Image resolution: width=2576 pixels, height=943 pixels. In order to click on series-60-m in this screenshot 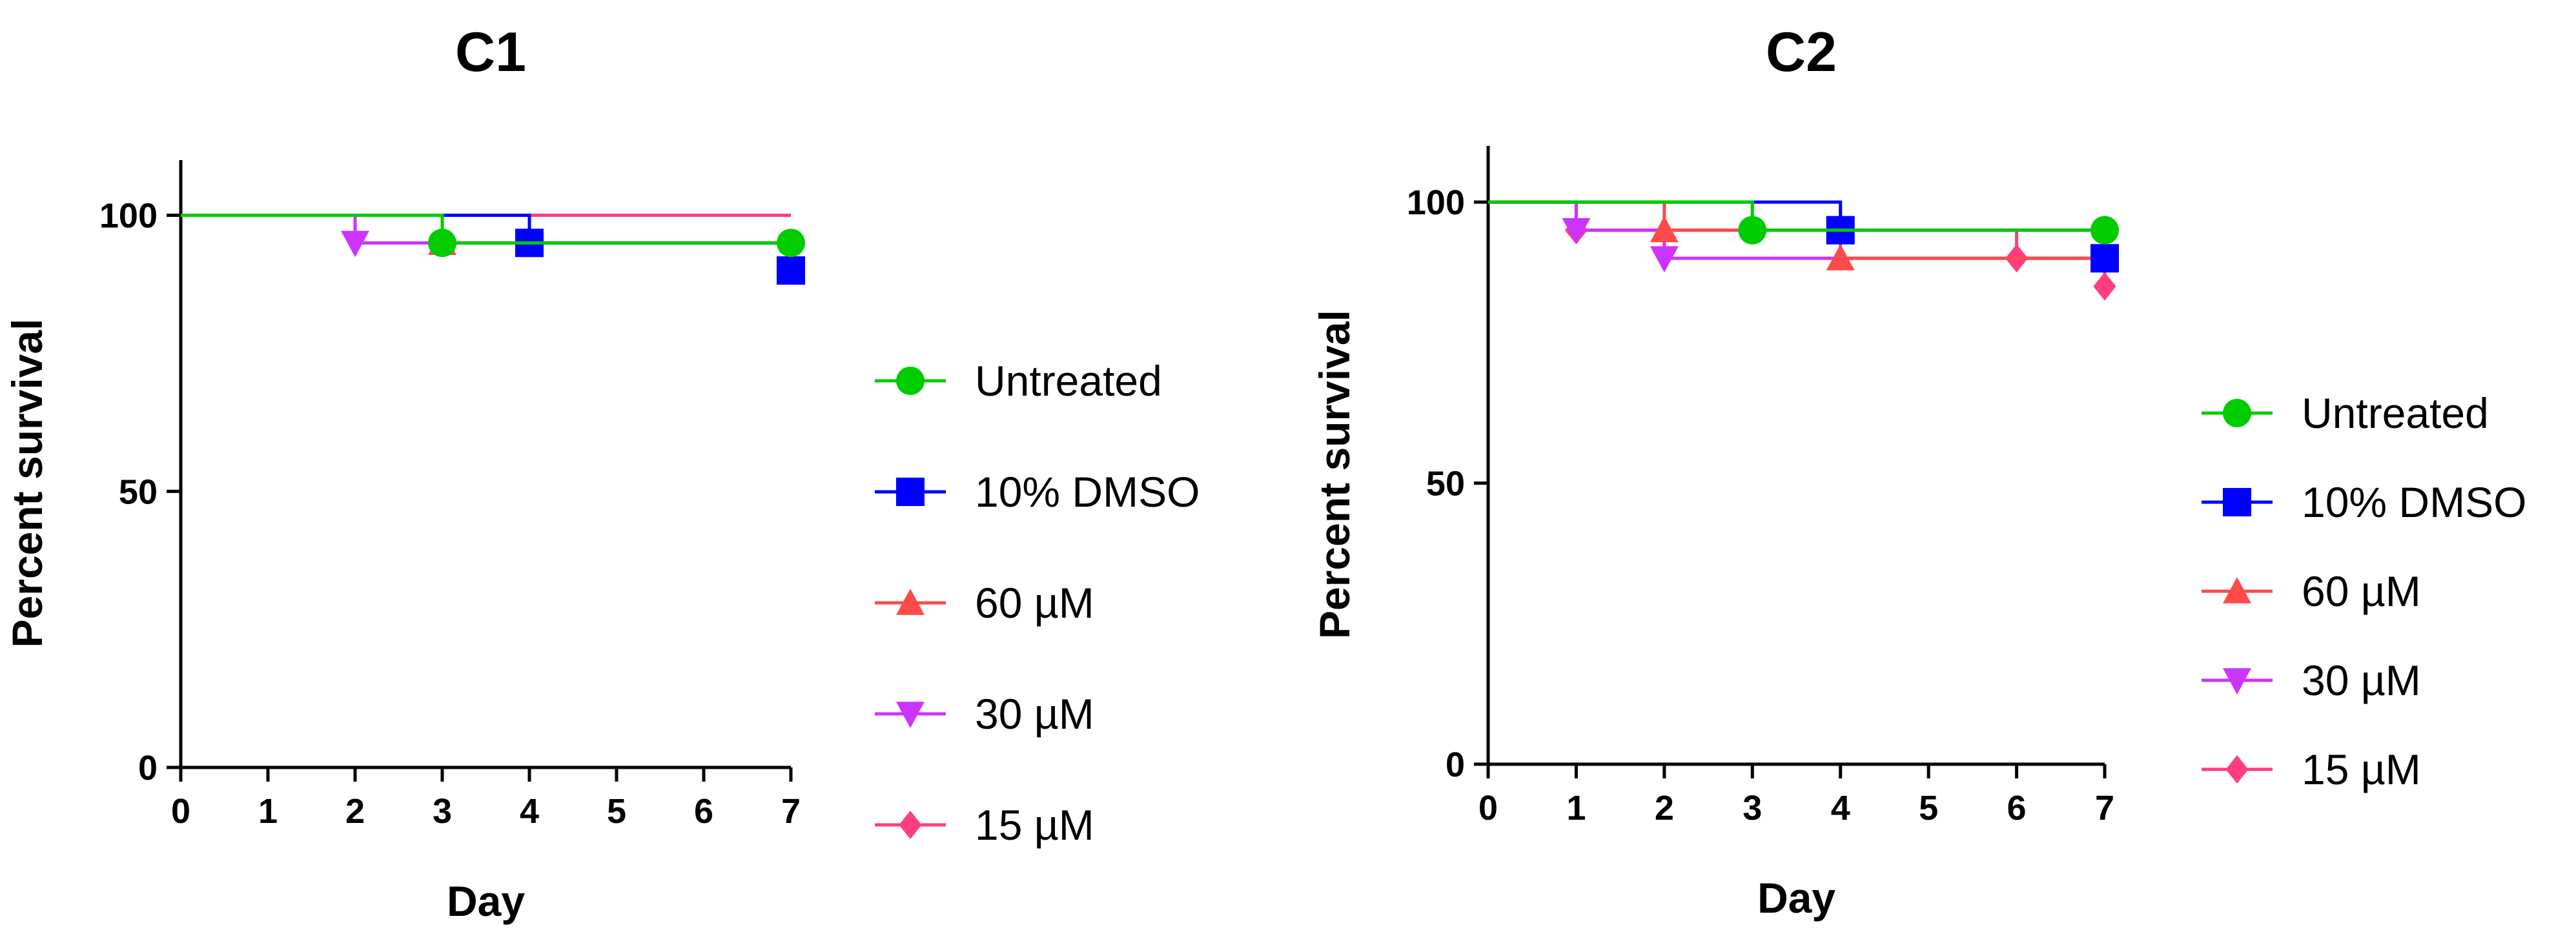, I will do `click(486, 235)`.